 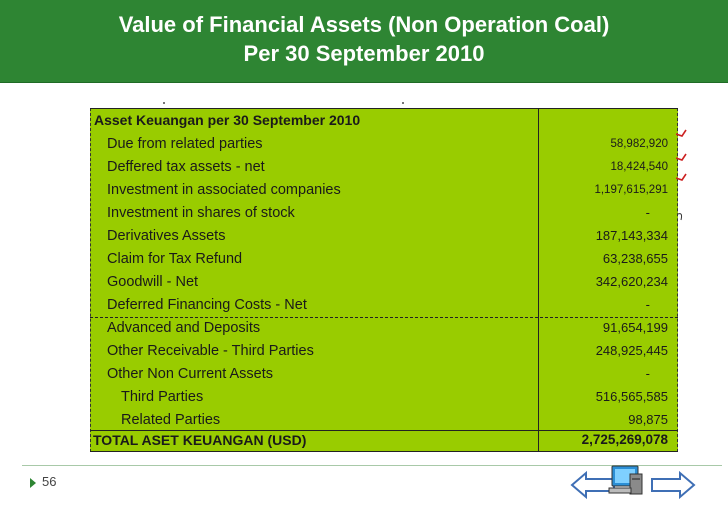 What do you see at coordinates (364, 53) in the screenshot?
I see `slide-title-line-2: Per 30 September 2010` at bounding box center [364, 53].